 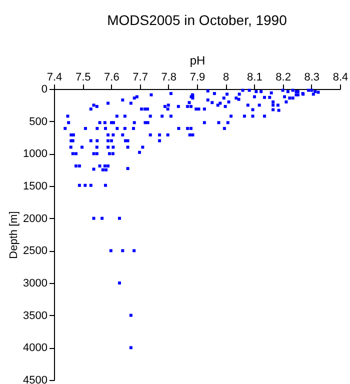 I want to click on x-tick-label: 7.4, so click(x=54, y=78).